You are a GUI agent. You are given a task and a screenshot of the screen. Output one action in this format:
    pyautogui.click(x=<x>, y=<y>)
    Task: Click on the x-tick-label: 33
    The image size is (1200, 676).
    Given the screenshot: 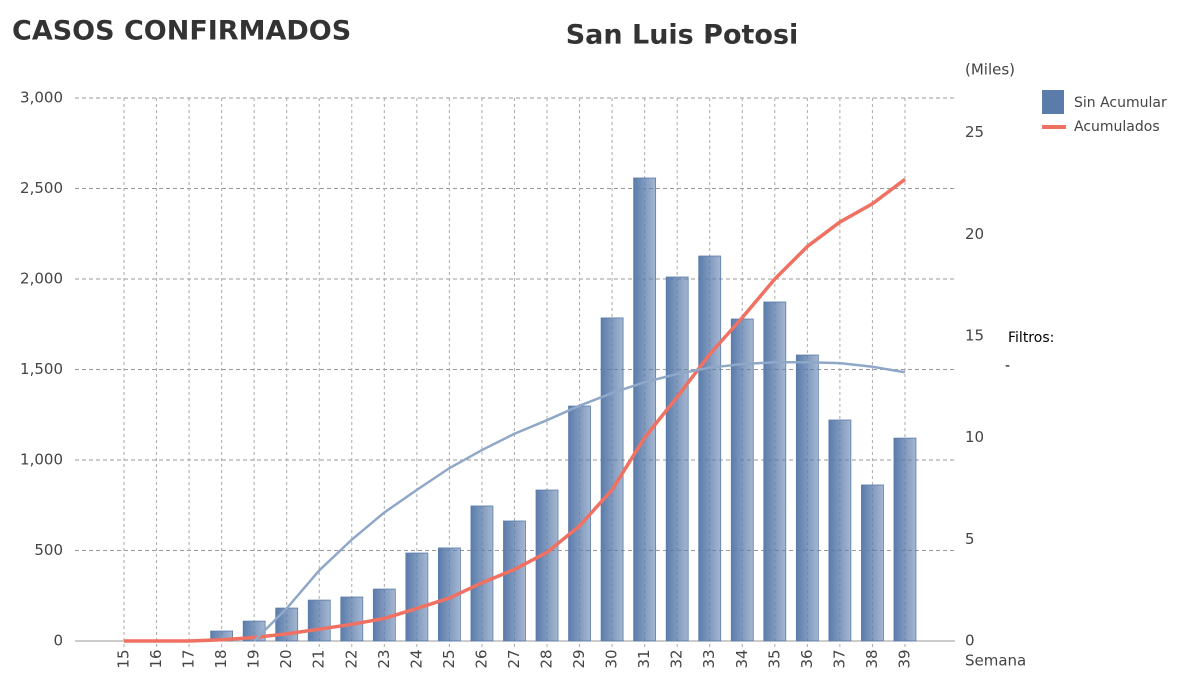 What is the action you would take?
    pyautogui.click(x=709, y=658)
    